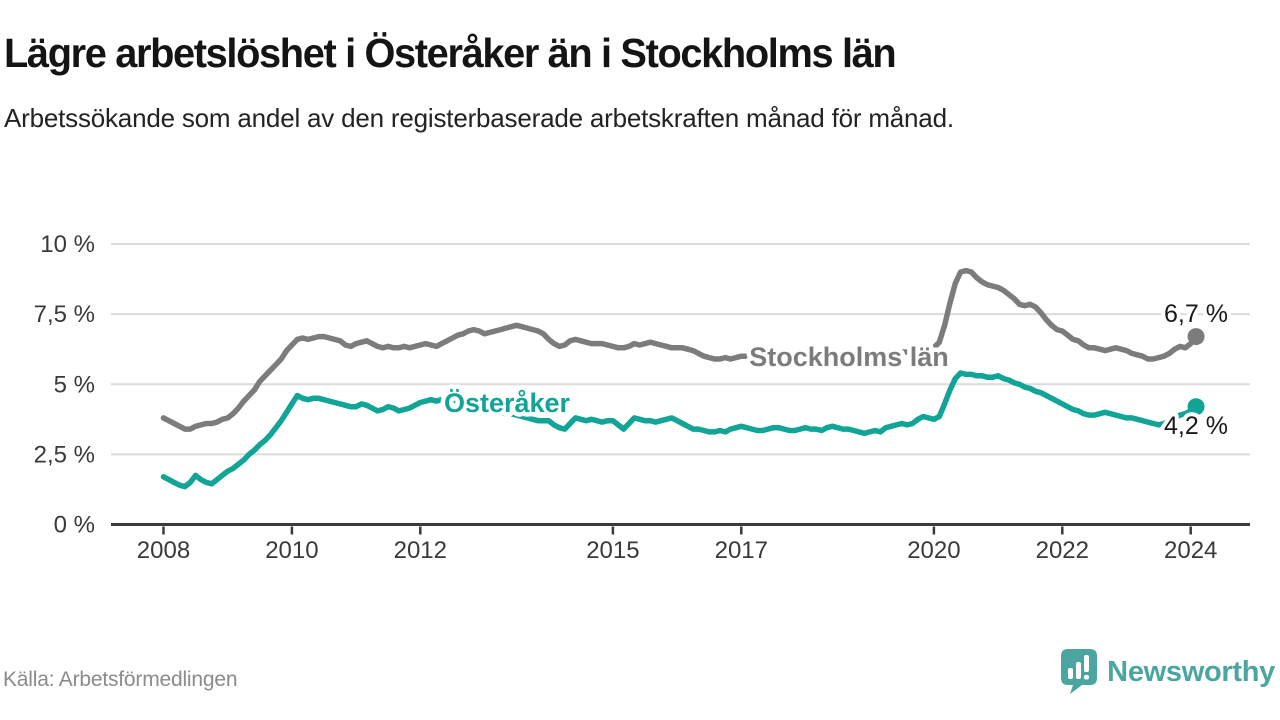 Image resolution: width=1280 pixels, height=720 pixels. I want to click on newsworthy-bubble-chart-icon, so click(1079, 671).